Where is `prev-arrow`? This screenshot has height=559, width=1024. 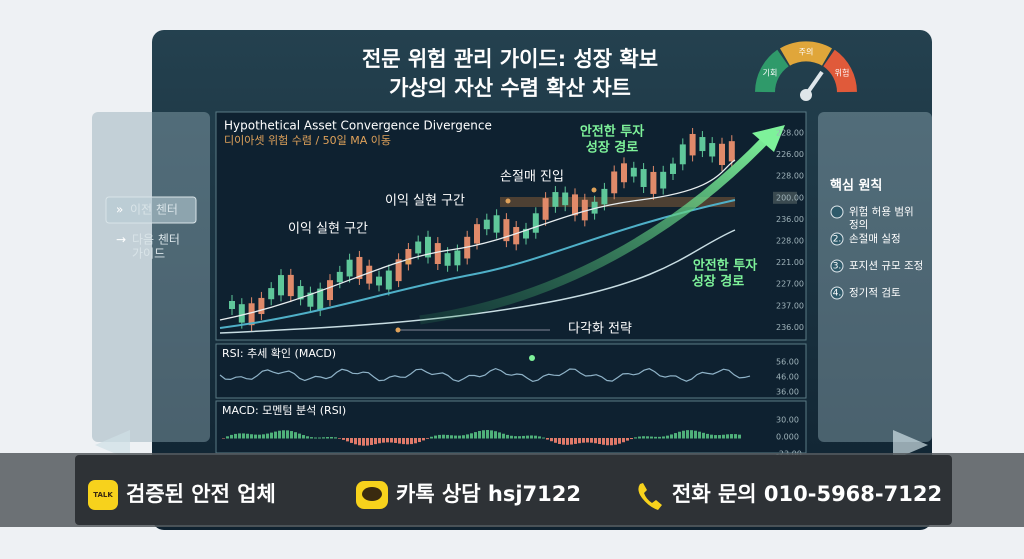
prev-arrow is located at coordinates (112, 445).